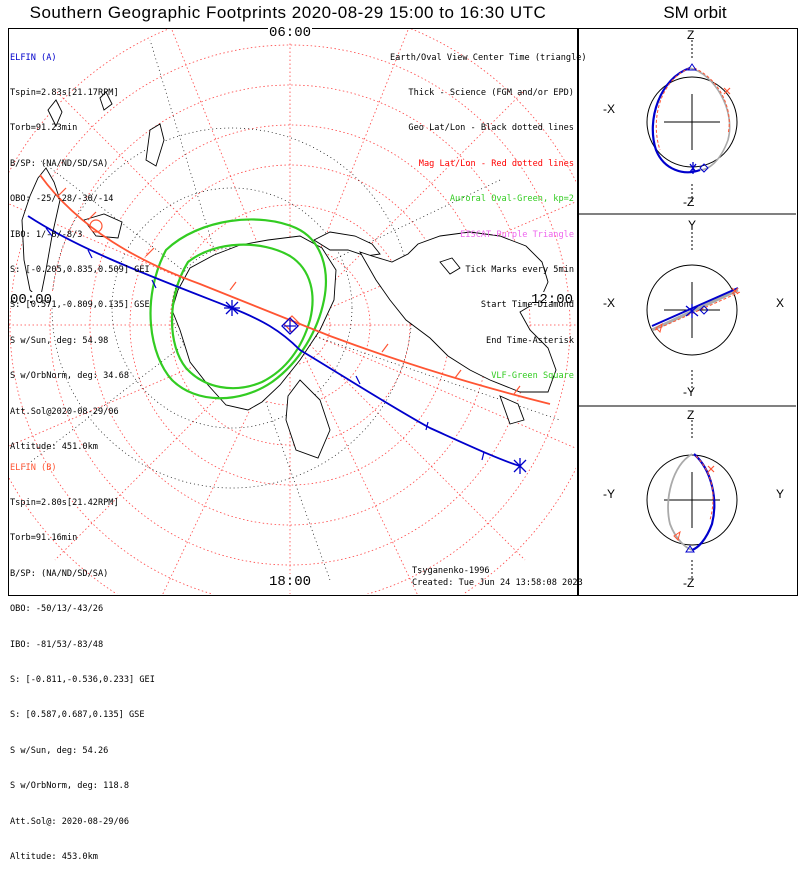 The width and height of the screenshot is (800, 875). I want to click on sm1-bottom-label: -Z, so click(689, 202).